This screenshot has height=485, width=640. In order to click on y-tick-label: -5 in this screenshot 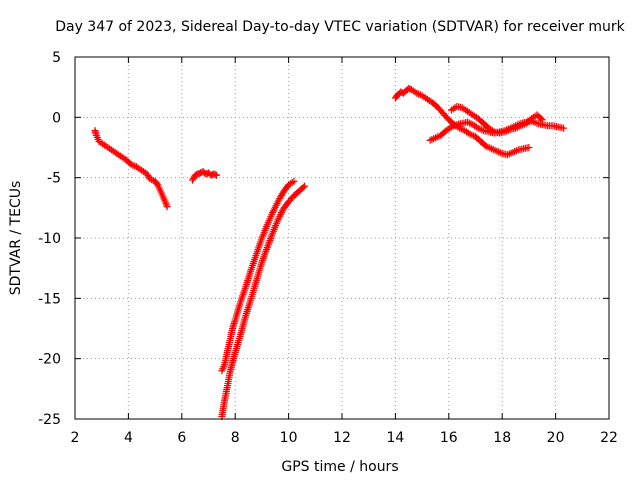, I will do `click(54, 179)`.